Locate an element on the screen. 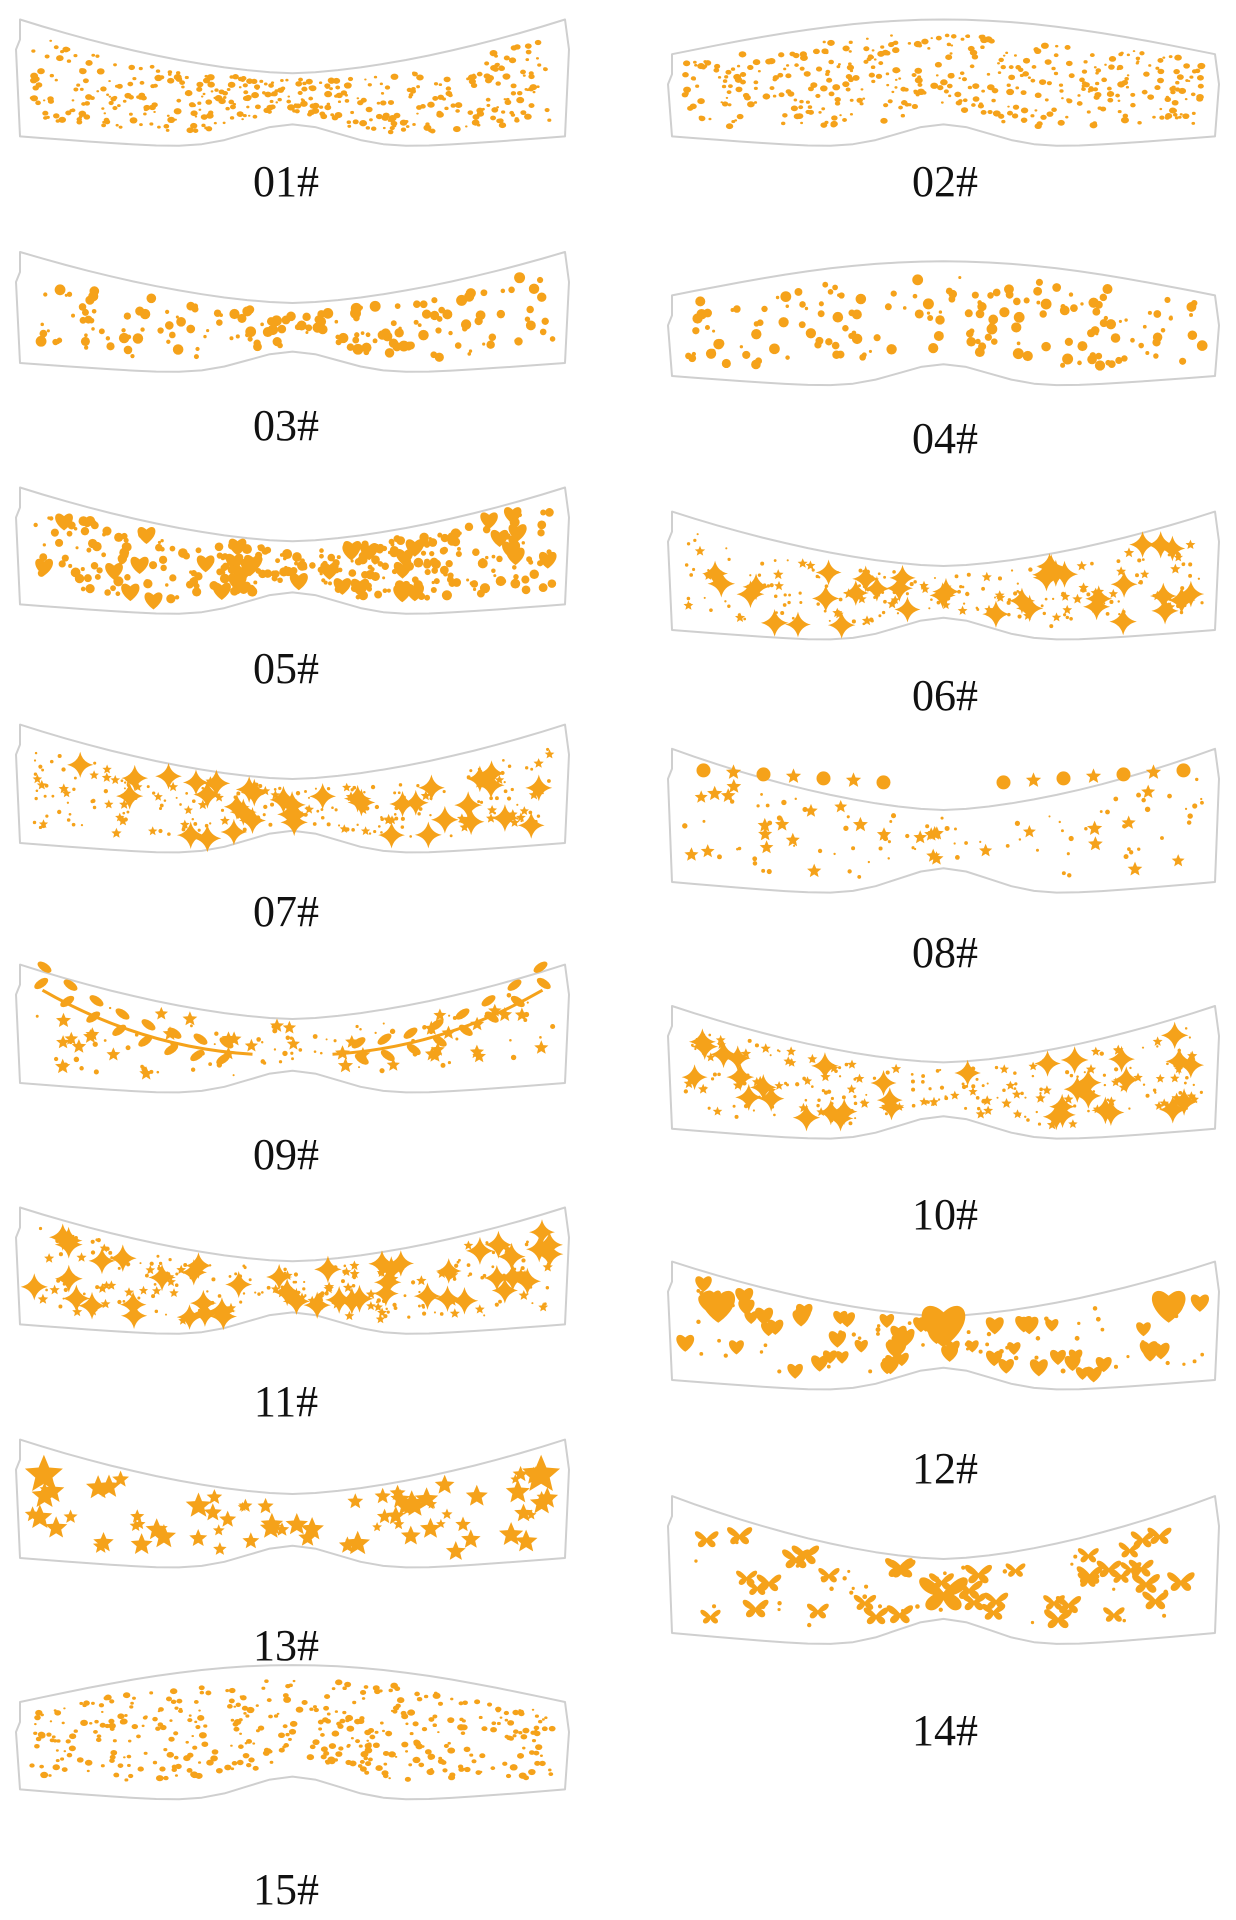 The width and height of the screenshot is (1236, 1920). stencil-label-04: 04# is located at coordinates (945, 438).